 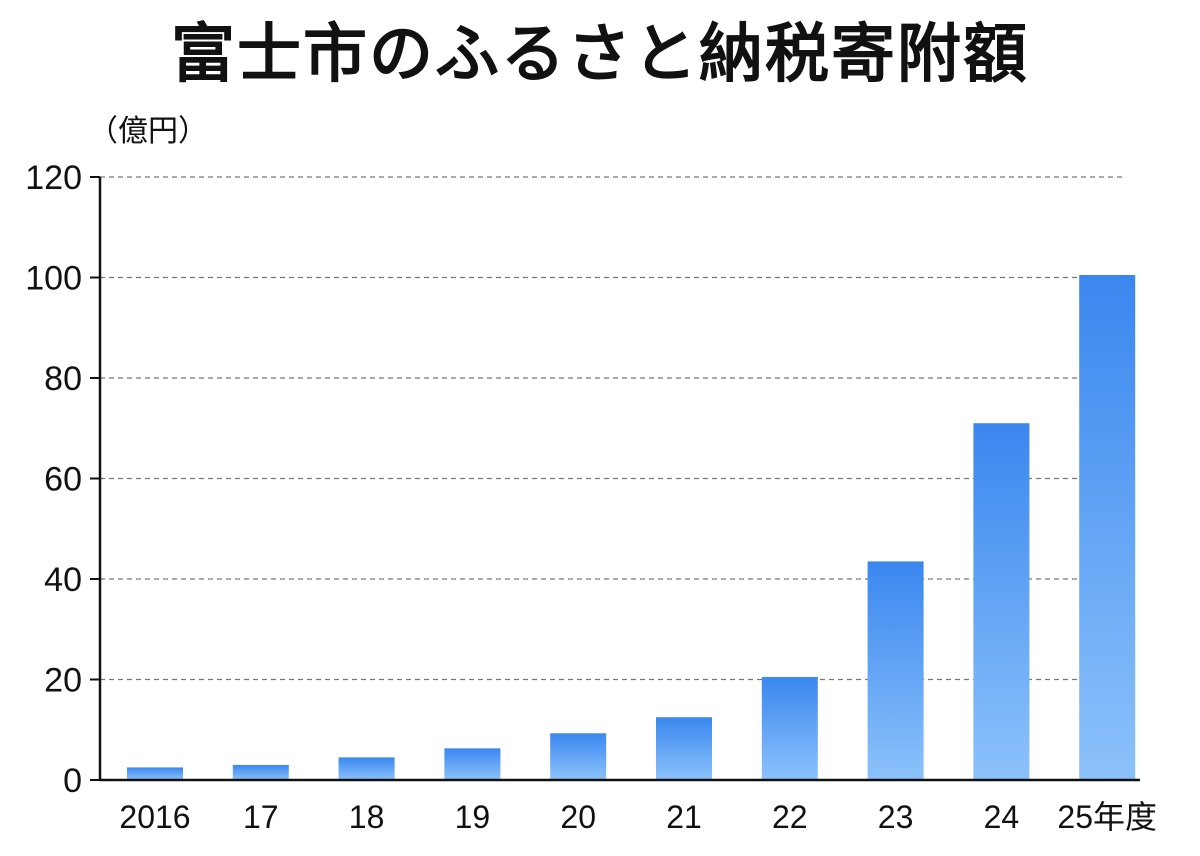 I want to click on y-tick-label: 120, so click(x=53, y=178).